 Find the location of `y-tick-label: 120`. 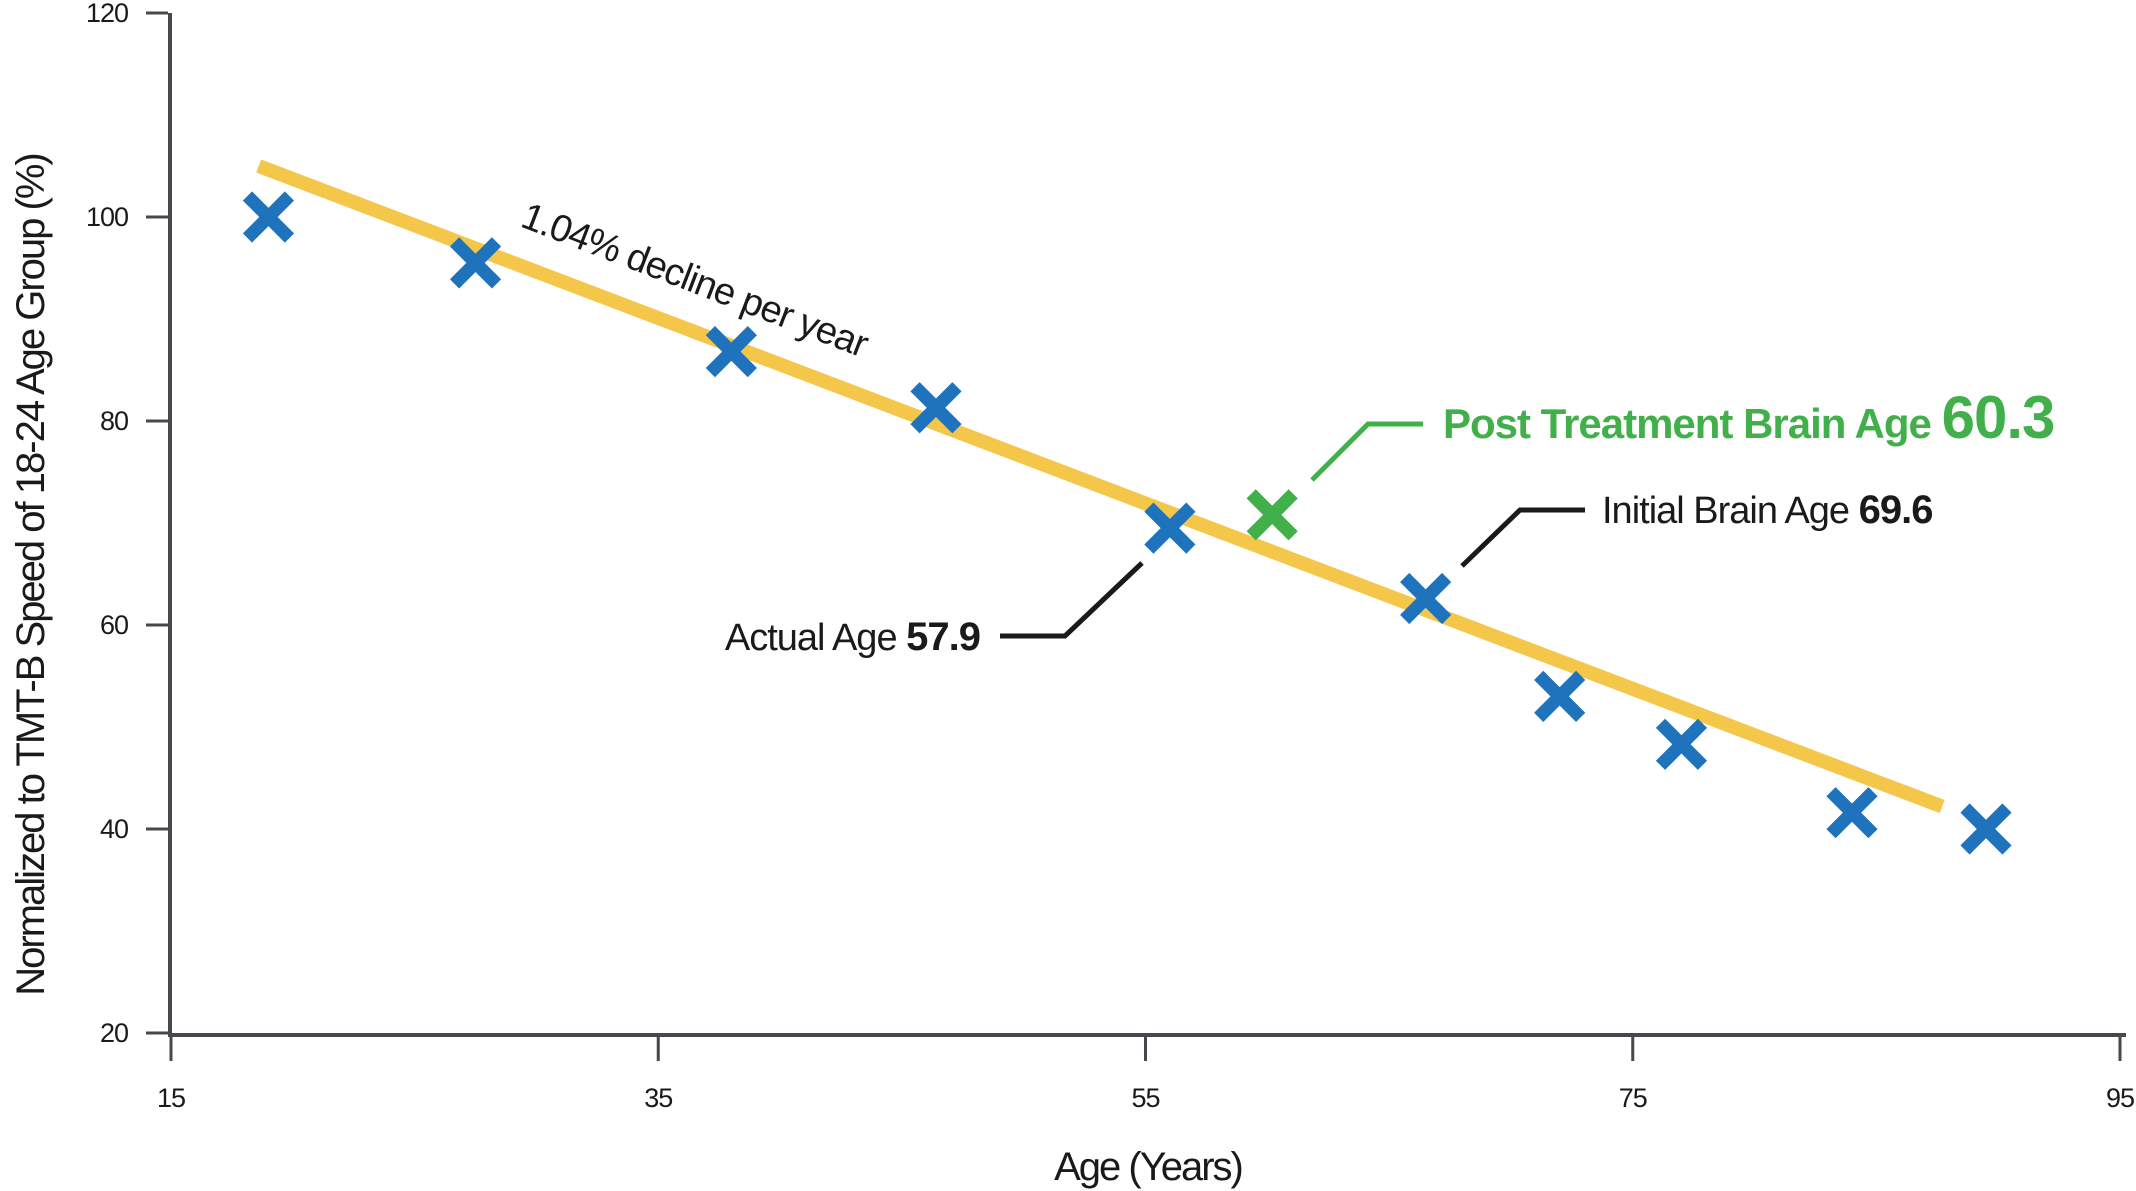

y-tick-label: 120 is located at coordinates (107, 14).